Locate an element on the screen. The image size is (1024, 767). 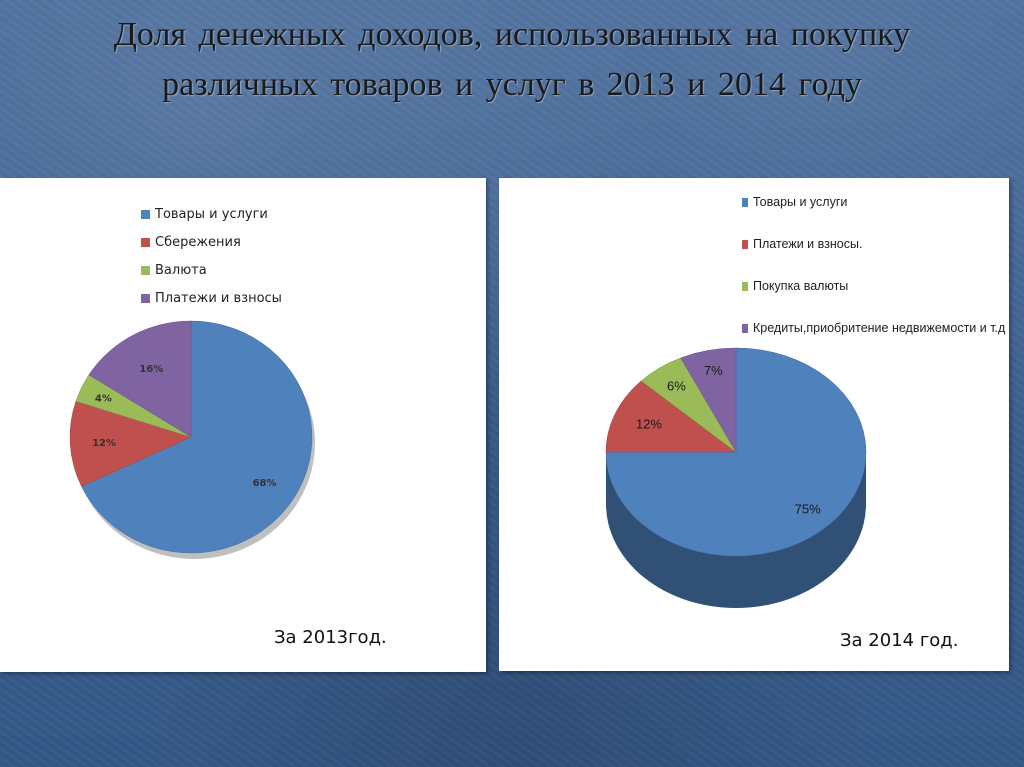
pie-data-label: 4% is located at coordinates (103, 398).